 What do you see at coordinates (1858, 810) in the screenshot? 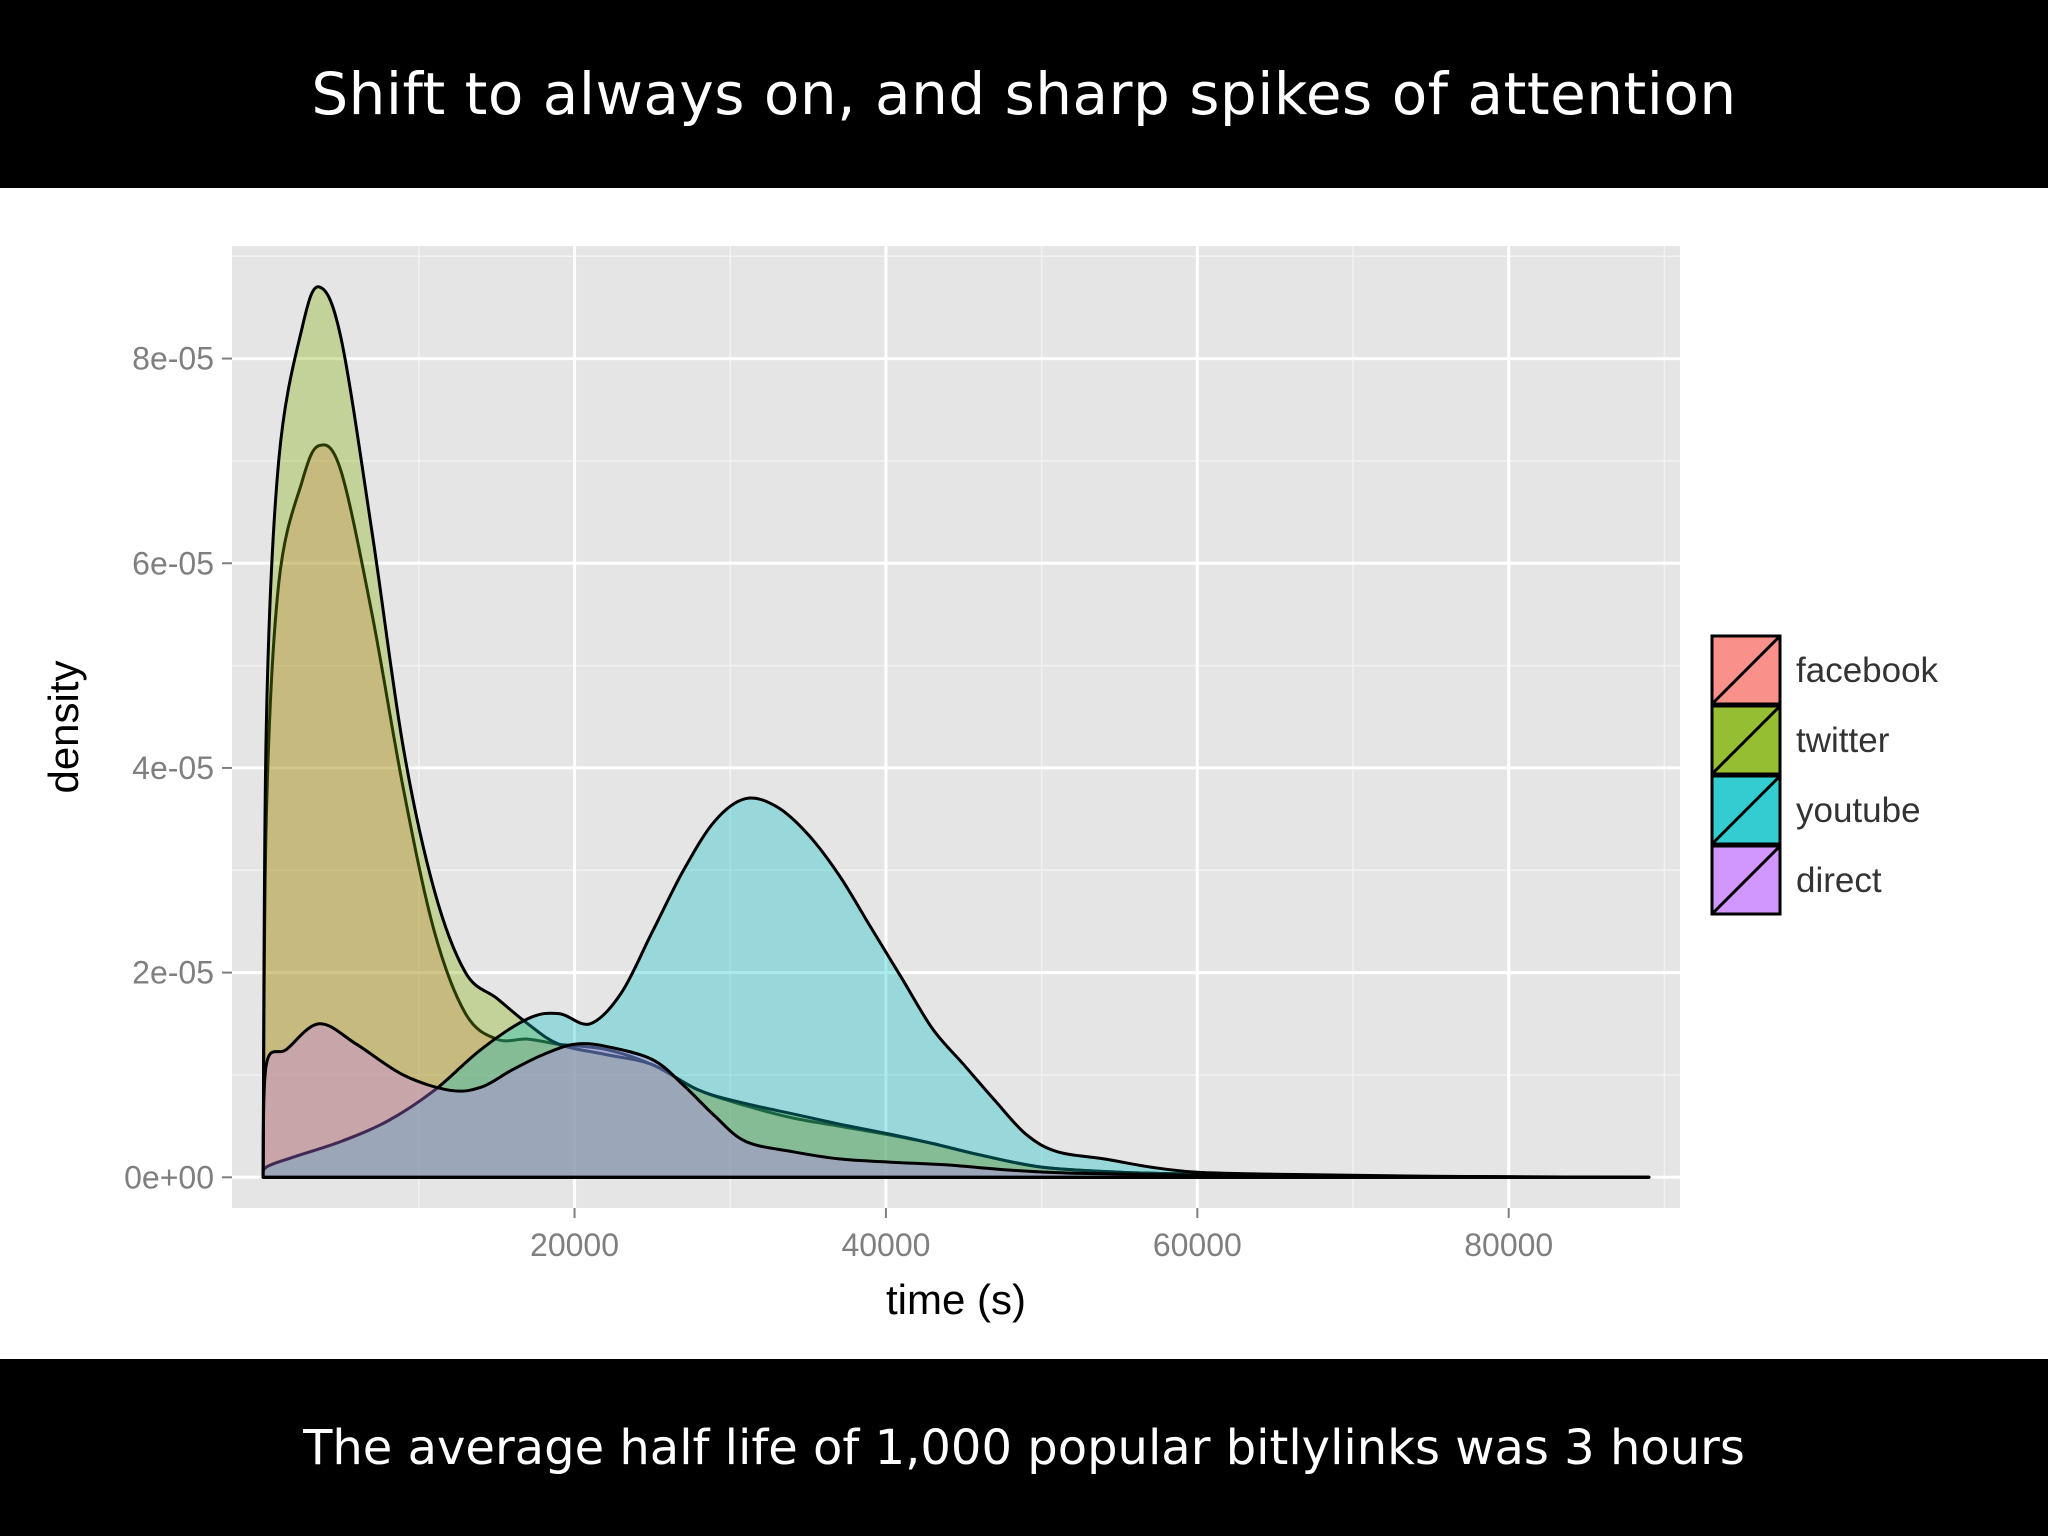
I see `legend-label-youtube: youtube` at bounding box center [1858, 810].